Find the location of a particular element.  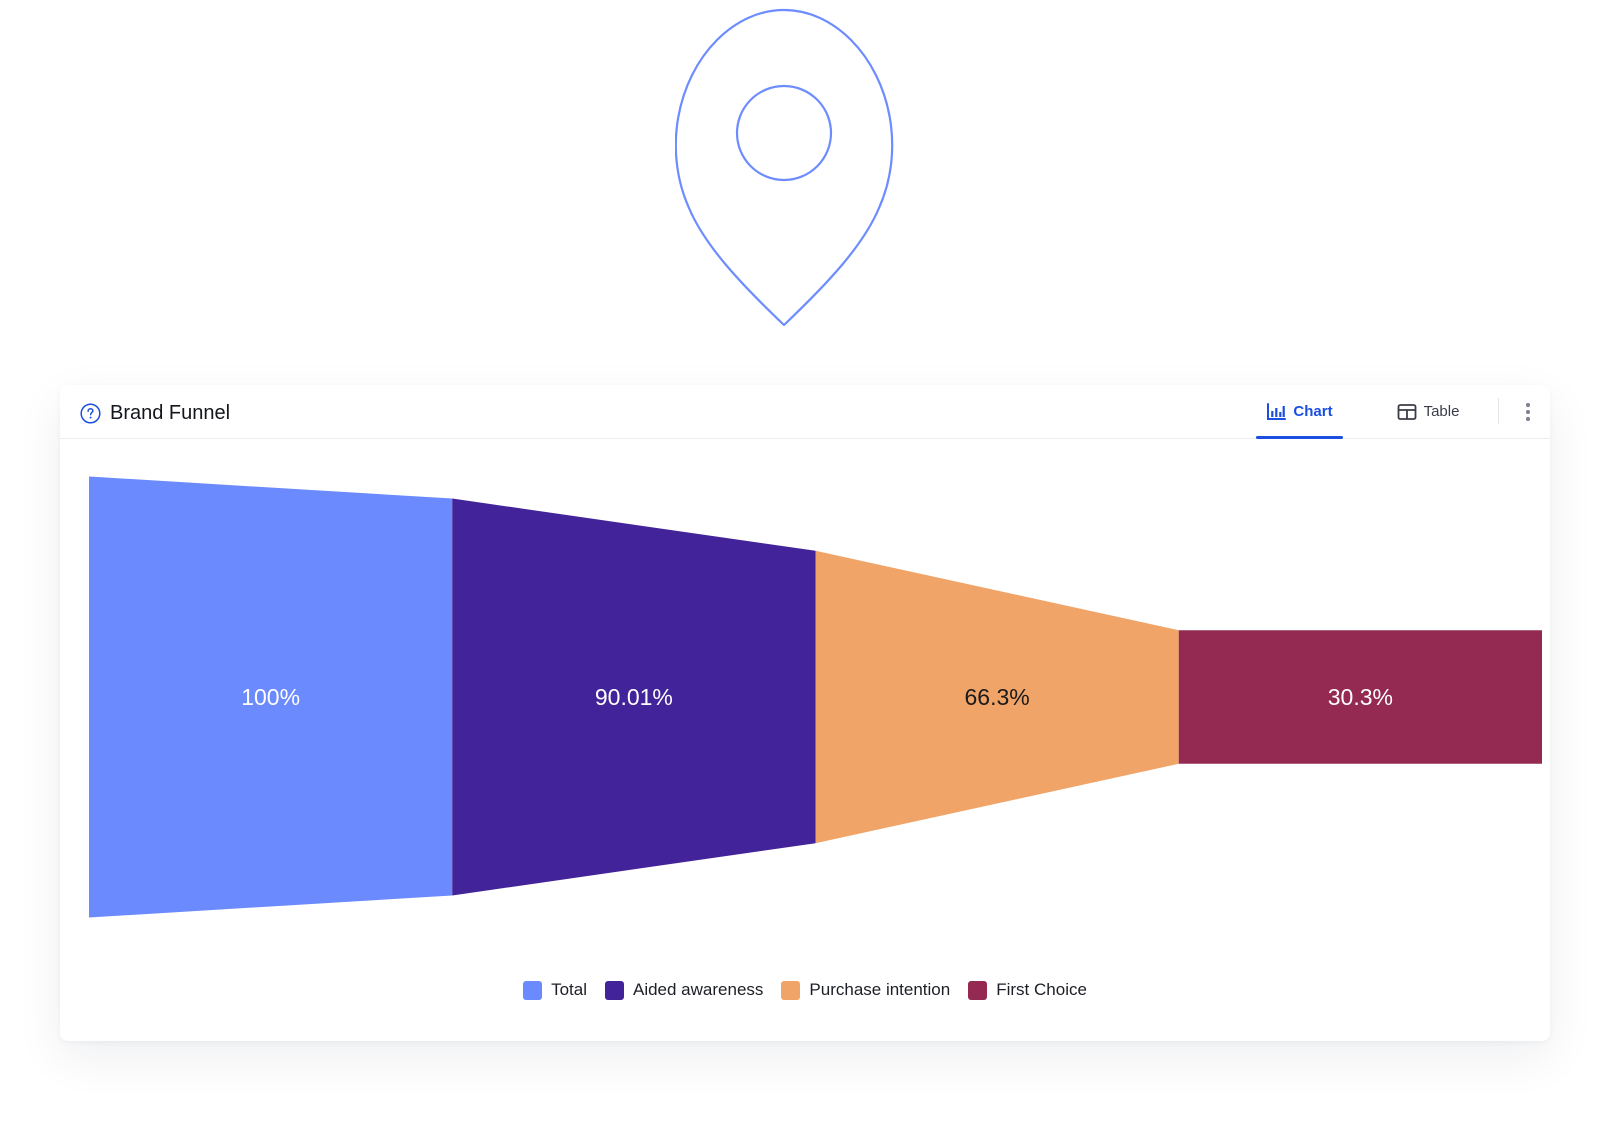

legend-label: Total is located at coordinates (569, 989).